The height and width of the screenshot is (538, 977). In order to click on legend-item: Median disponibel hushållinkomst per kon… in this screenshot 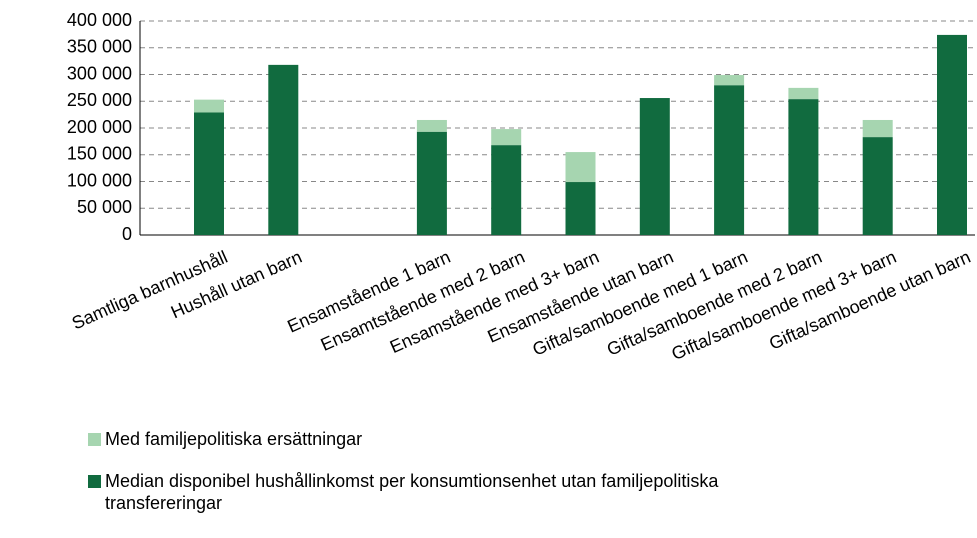, I will do `click(438, 492)`.